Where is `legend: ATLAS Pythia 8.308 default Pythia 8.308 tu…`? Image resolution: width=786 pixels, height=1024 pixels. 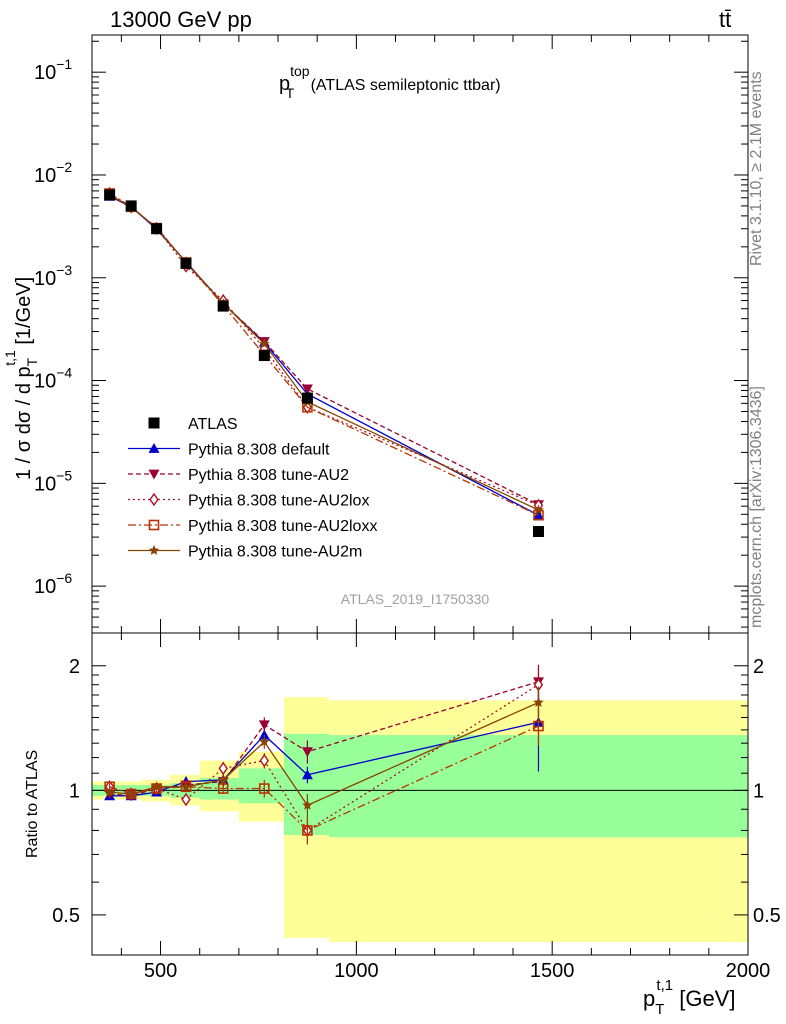
legend: ATLAS Pythia 8.308 default Pythia 8.308 tu… is located at coordinates (252, 488).